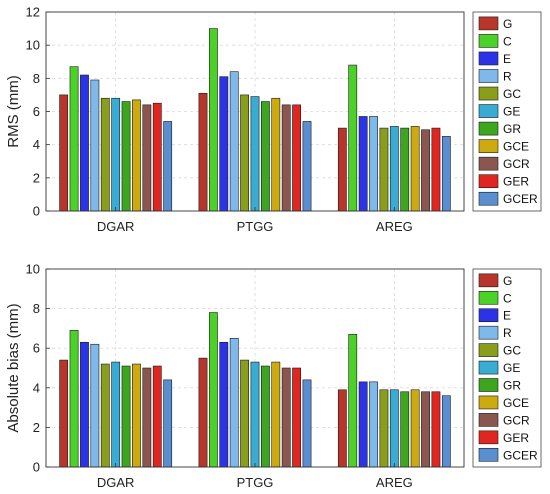 The image size is (550, 494). I want to click on legend-label-GE: GE, so click(511, 112).